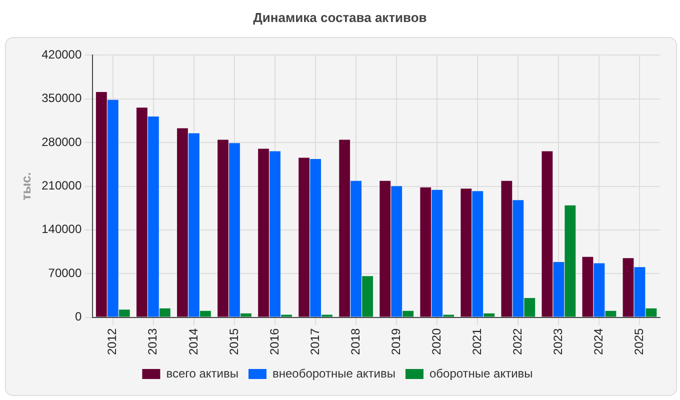  Describe the element at coordinates (78, 317) in the screenshot. I see `y-tick-label: 0` at that location.